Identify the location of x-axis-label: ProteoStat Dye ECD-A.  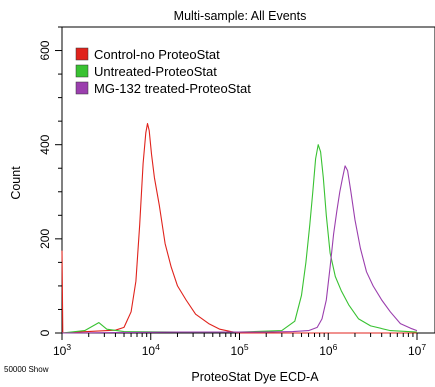
(255, 377).